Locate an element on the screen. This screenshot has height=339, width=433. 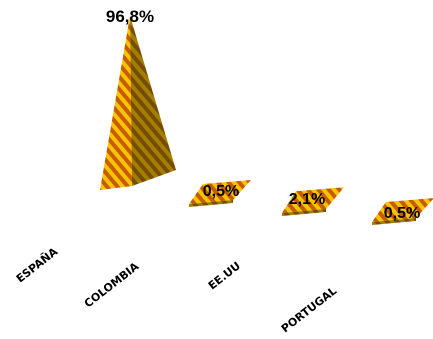
bar-espaa is located at coordinates (138, 103).